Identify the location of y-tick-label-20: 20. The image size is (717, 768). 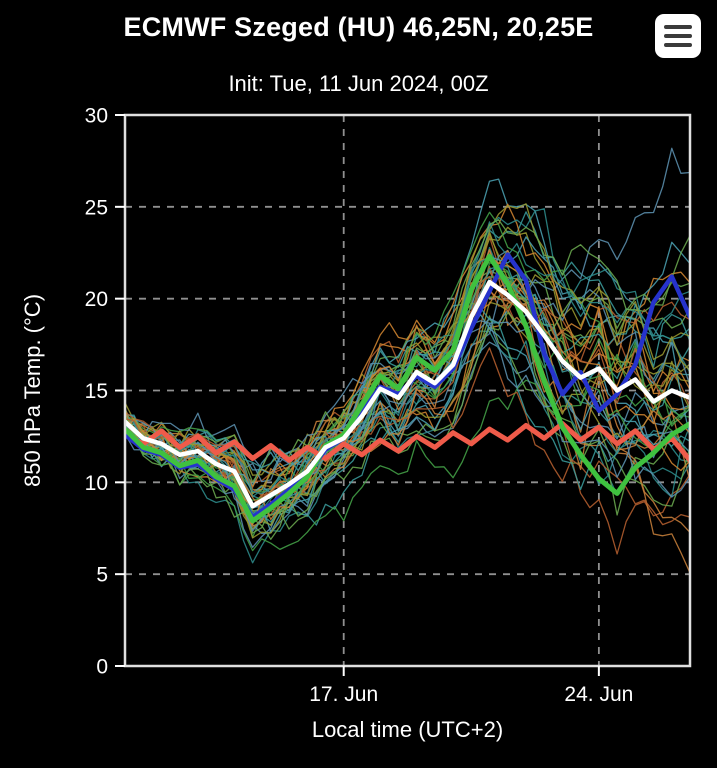
(96, 299).